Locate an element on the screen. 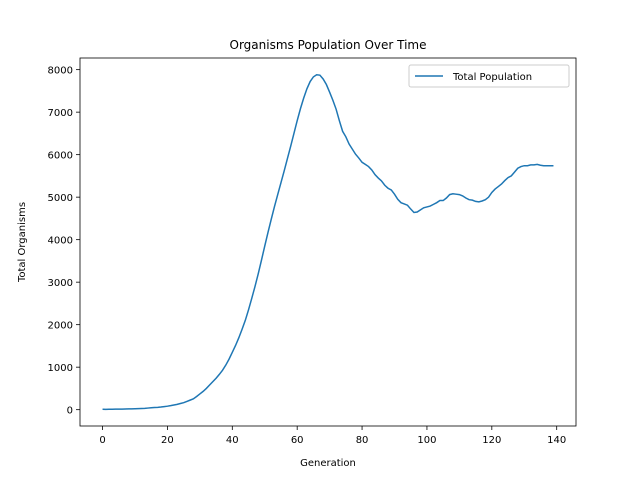  y-tick-label: 7000 is located at coordinates (60, 113).